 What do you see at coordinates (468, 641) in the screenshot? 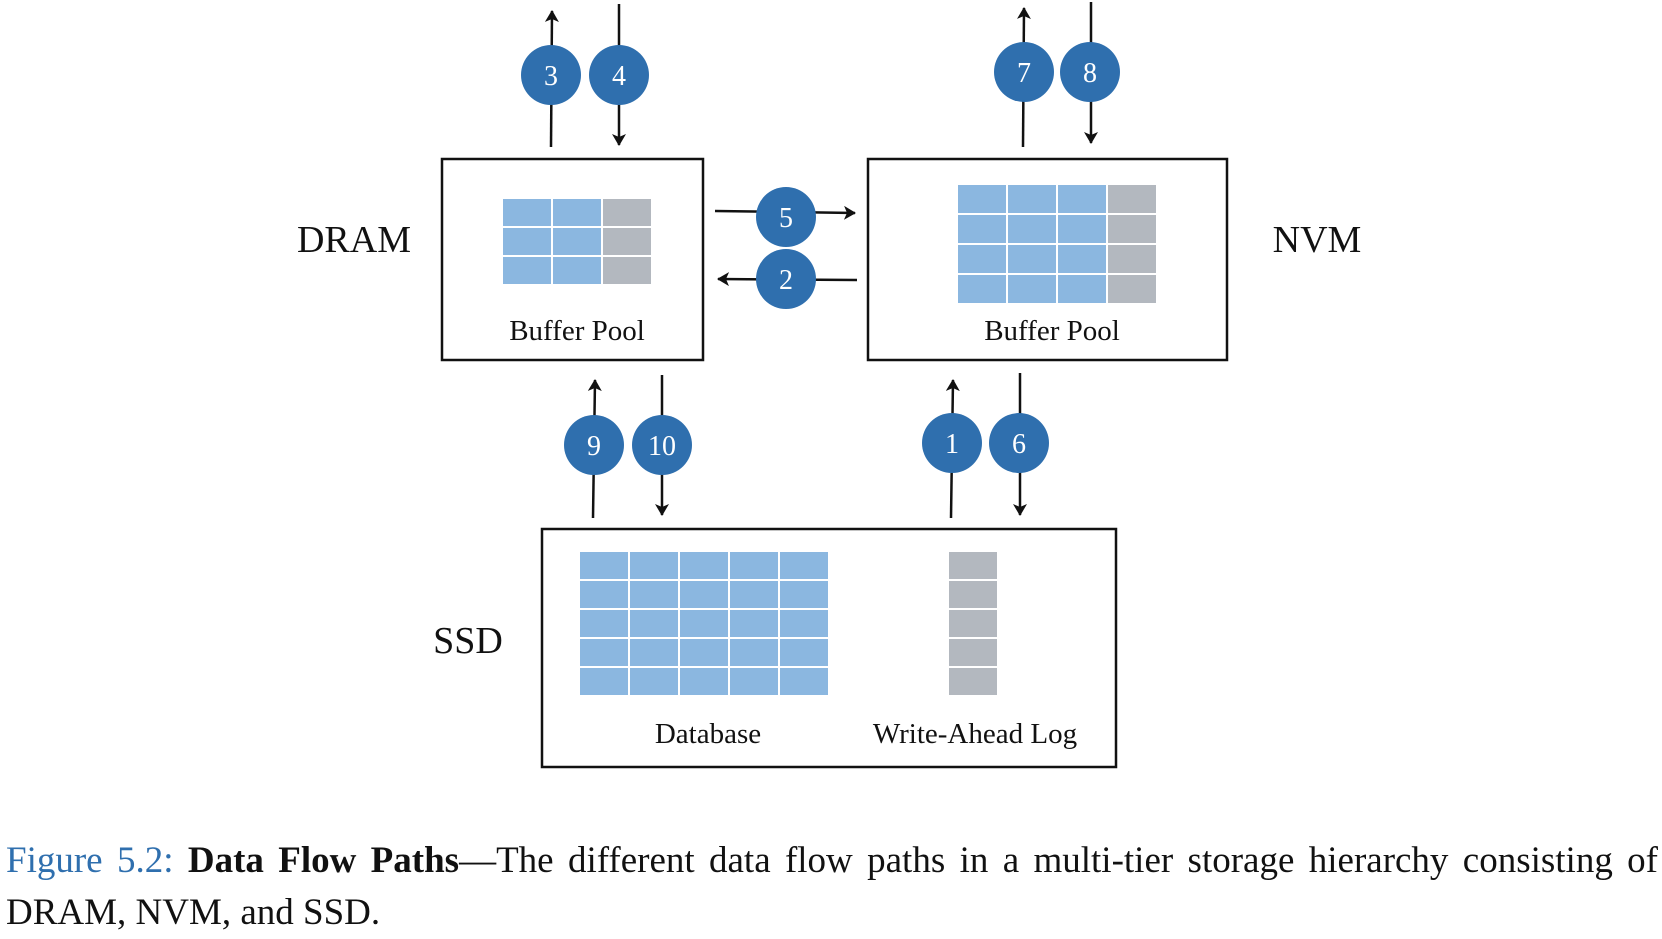
I see `ssd-tier-label: SSD` at bounding box center [468, 641].